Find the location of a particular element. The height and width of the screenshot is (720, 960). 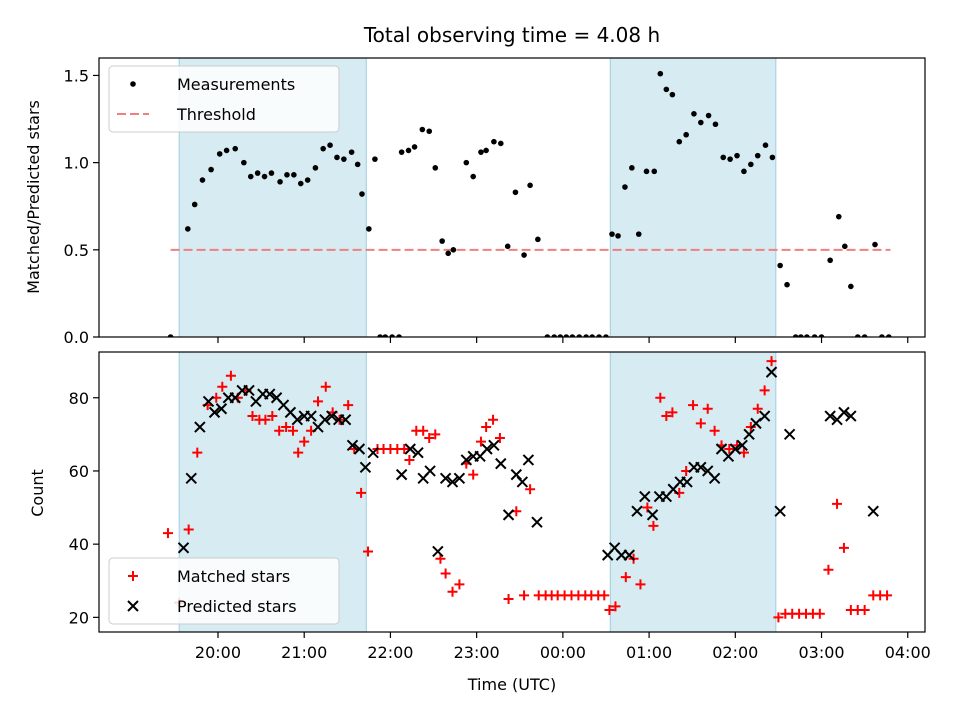

legend-box is located at coordinates (224, 99).